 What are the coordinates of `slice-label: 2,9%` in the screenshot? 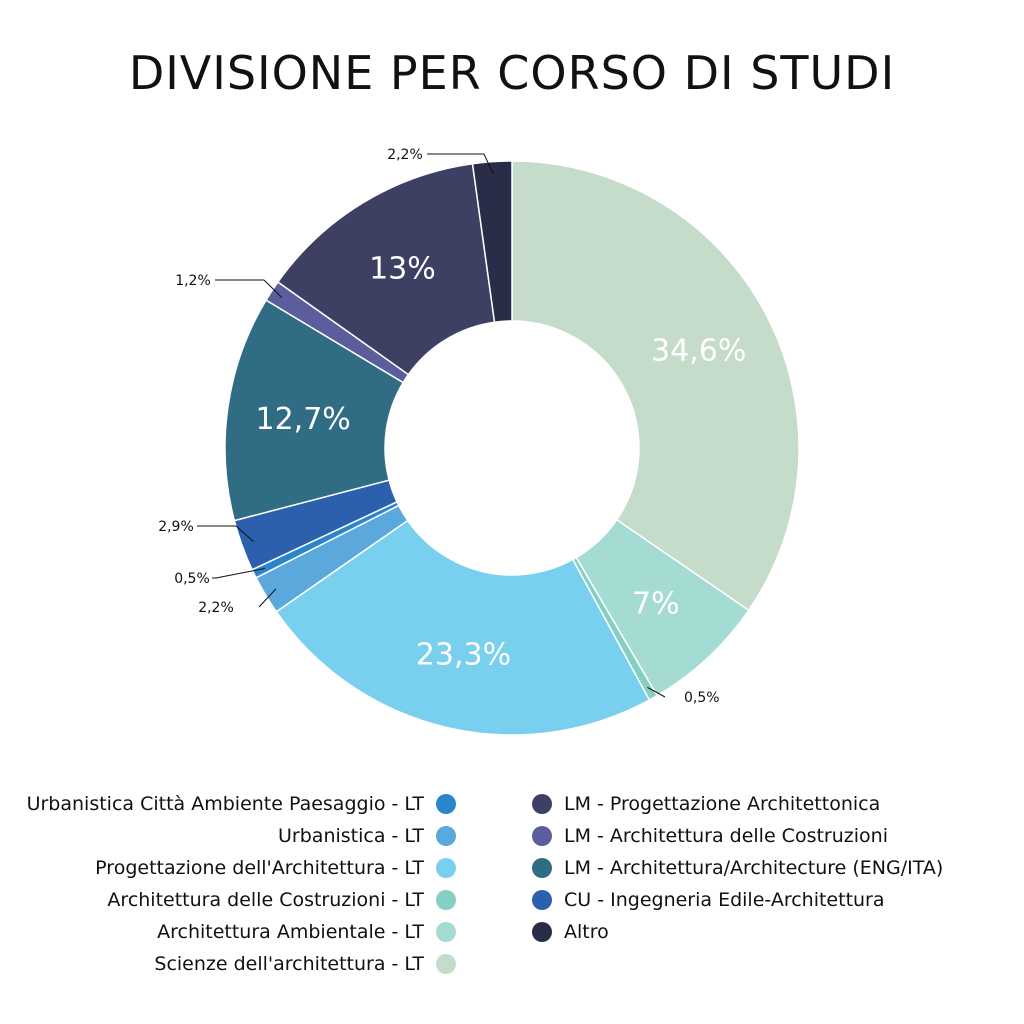 It's located at (176, 527).